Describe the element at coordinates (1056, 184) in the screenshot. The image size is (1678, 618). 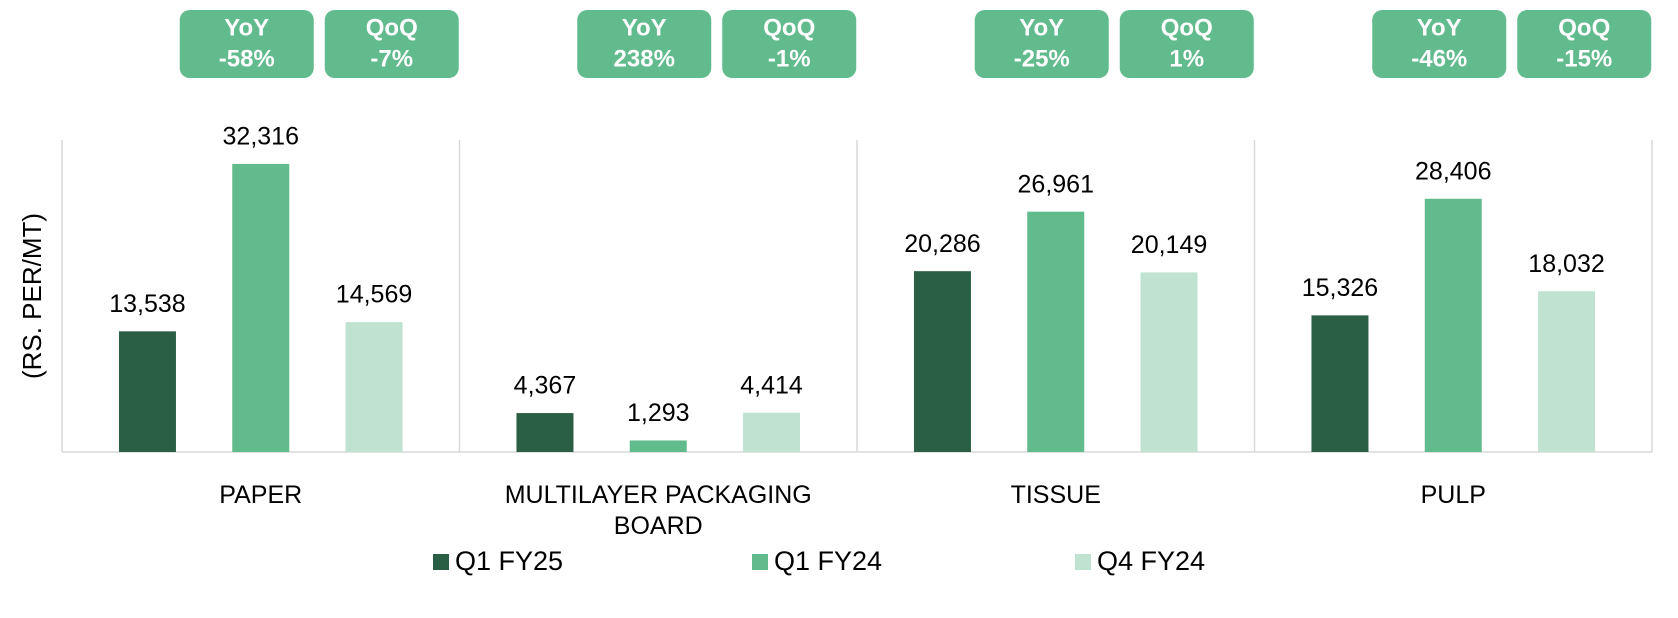
I see `data-label: 26,961` at that location.